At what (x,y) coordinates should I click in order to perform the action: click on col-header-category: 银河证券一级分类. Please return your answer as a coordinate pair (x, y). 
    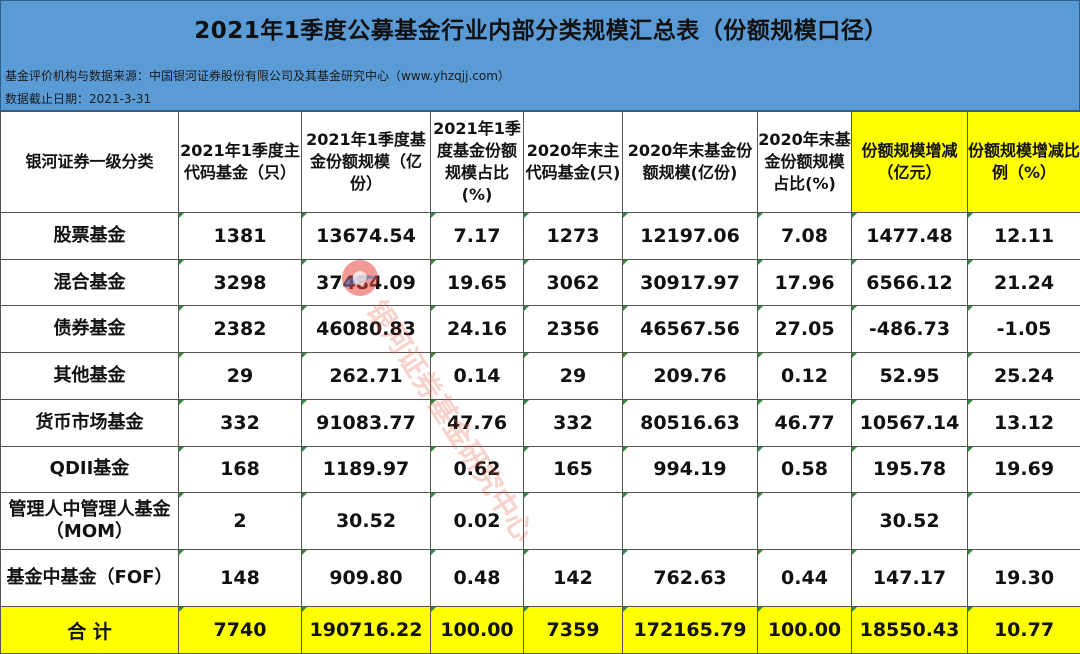
    Looking at the image, I should click on (89, 162).